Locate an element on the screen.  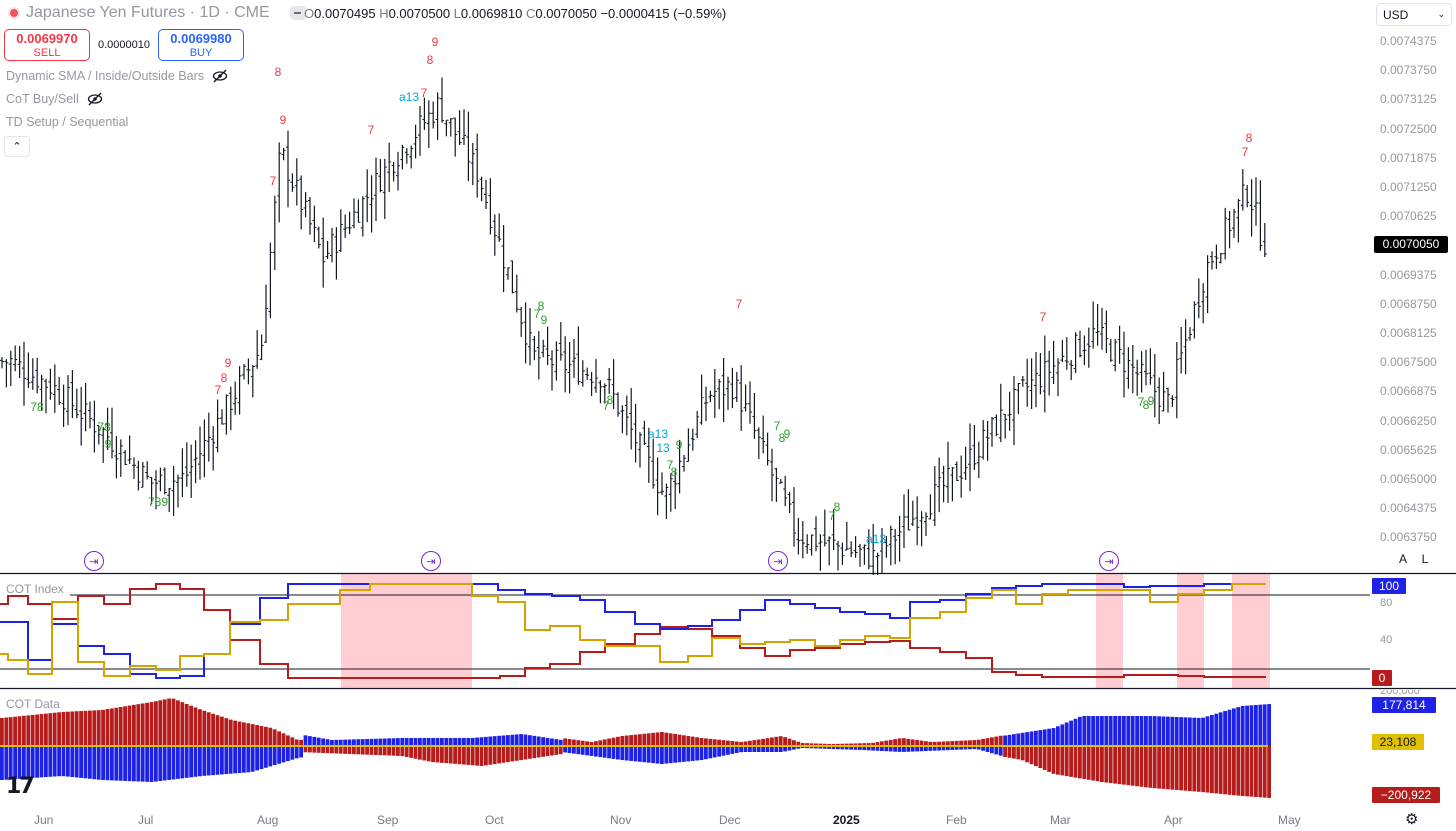
tradingview-logo: 17 is located at coordinates (20, 786).